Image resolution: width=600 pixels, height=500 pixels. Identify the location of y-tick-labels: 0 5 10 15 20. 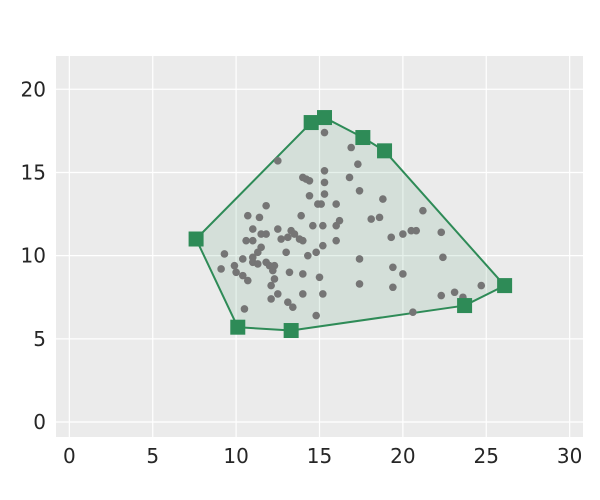
(33, 255).